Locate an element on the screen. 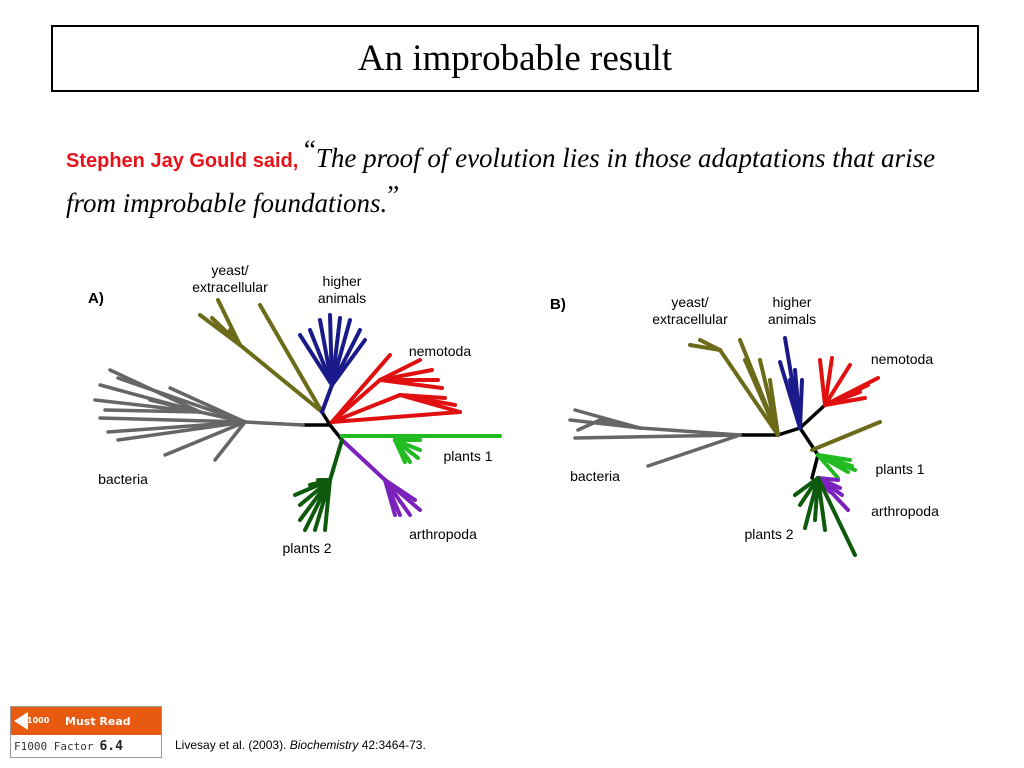  panel-b-bacteria-label: bacteria is located at coordinates (595, 476).